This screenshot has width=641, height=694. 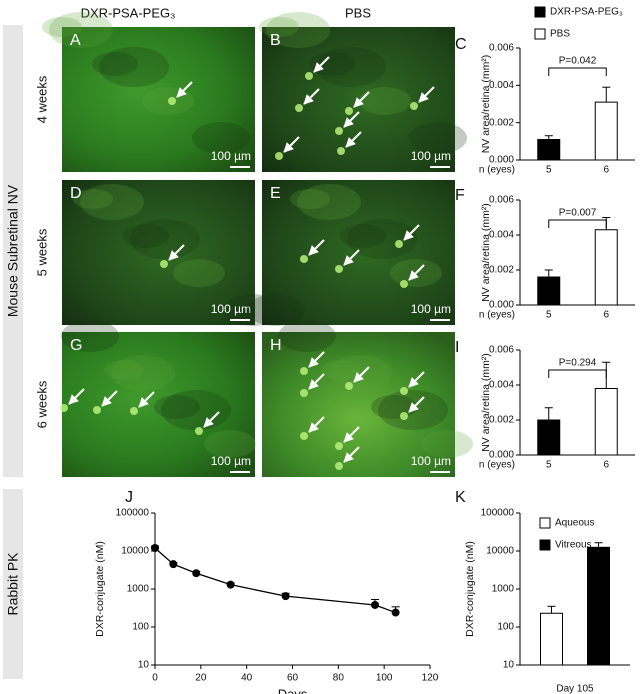 What do you see at coordinates (430, 678) in the screenshot?
I see `x-tick-label: 120` at bounding box center [430, 678].